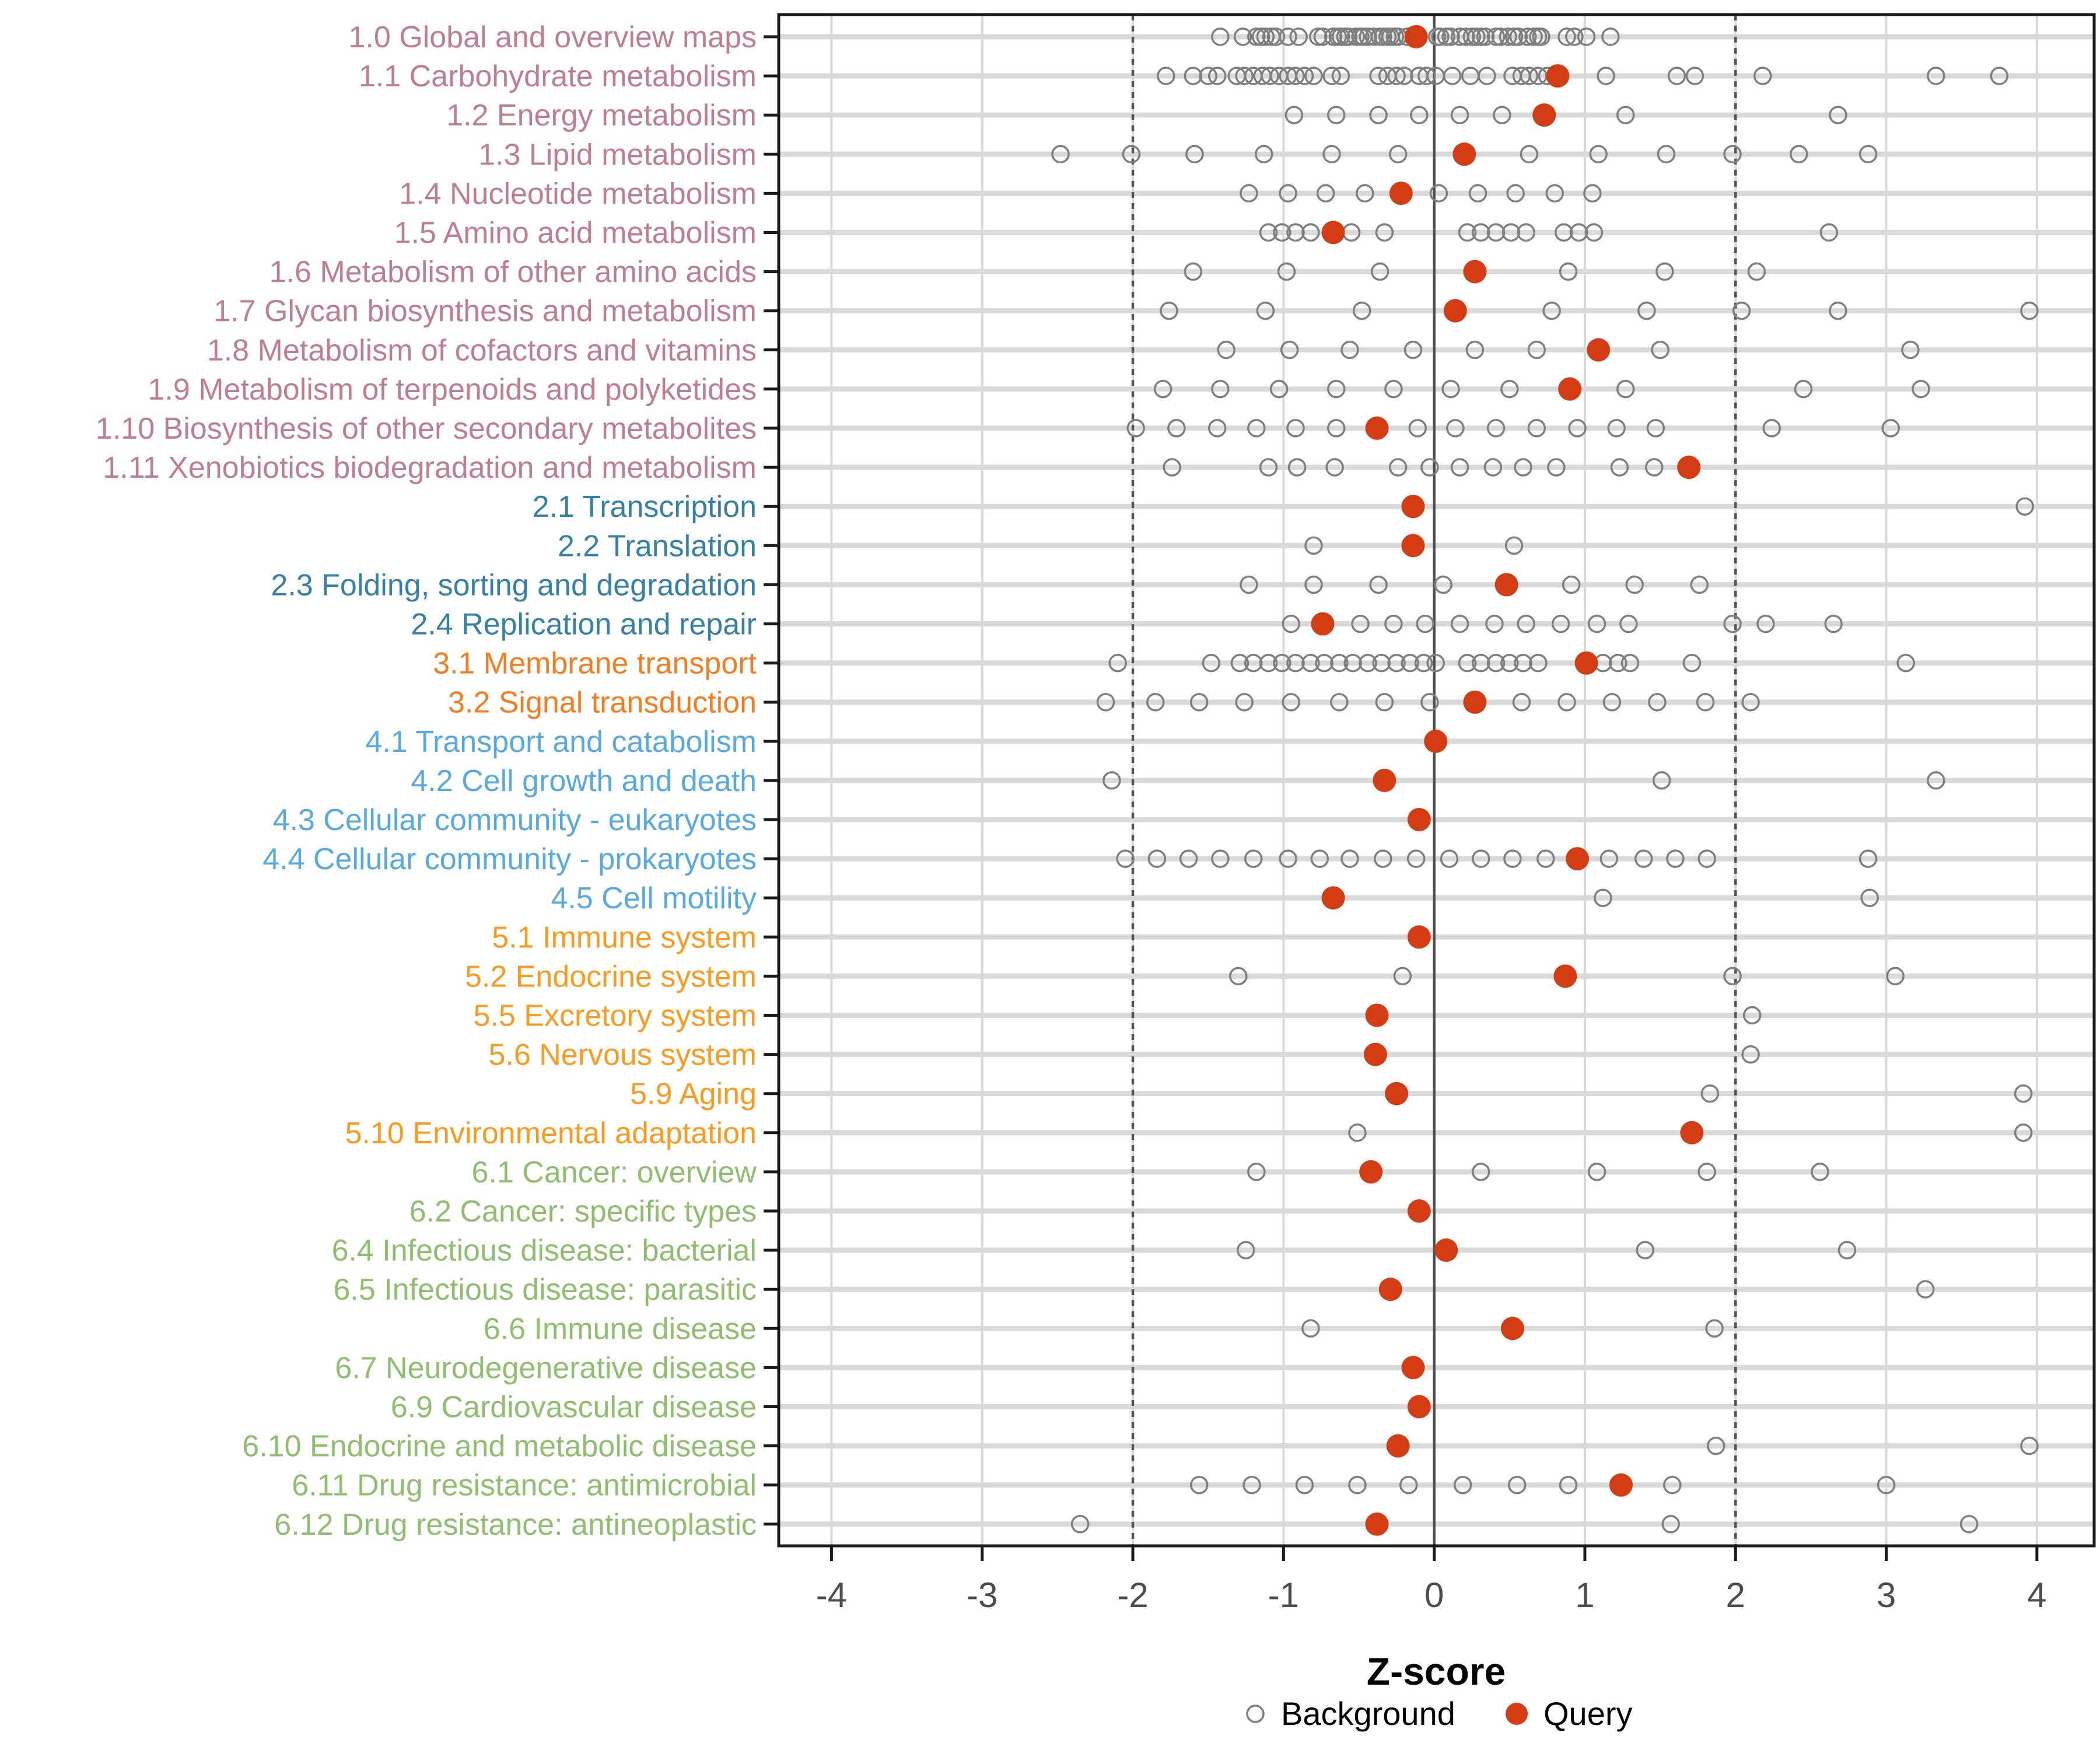  Describe the element at coordinates (615, 1016) in the screenshot. I see `row-label: 5.5 Excretory system` at that location.